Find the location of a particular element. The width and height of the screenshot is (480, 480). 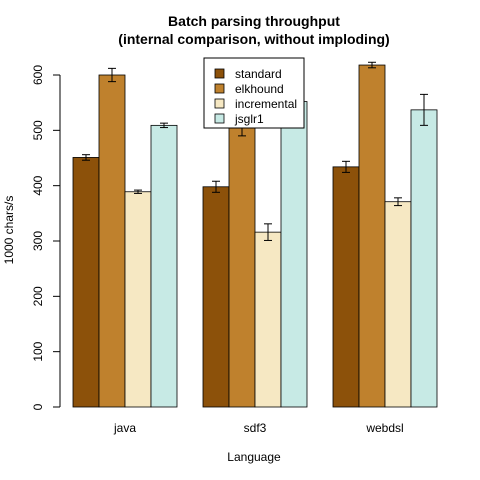

error-bar-incremental-java is located at coordinates (138, 191).